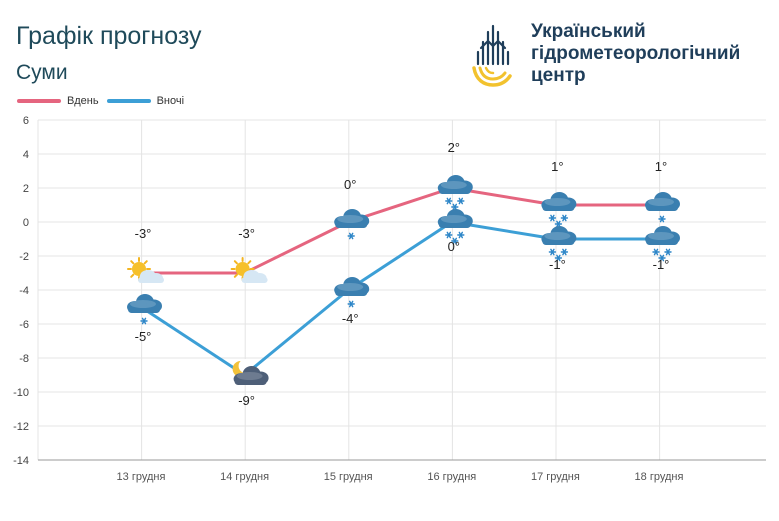 The height and width of the screenshot is (521, 779). I want to click on series-line-day, so click(400, 230).